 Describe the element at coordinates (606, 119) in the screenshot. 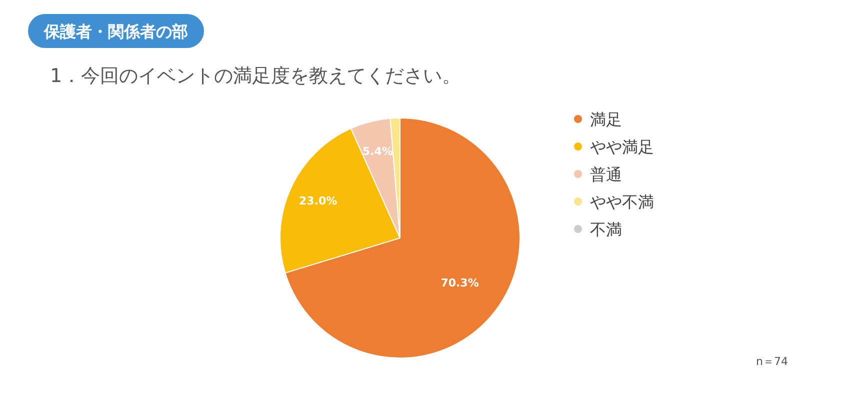

I see `legend-label: 満足` at that location.